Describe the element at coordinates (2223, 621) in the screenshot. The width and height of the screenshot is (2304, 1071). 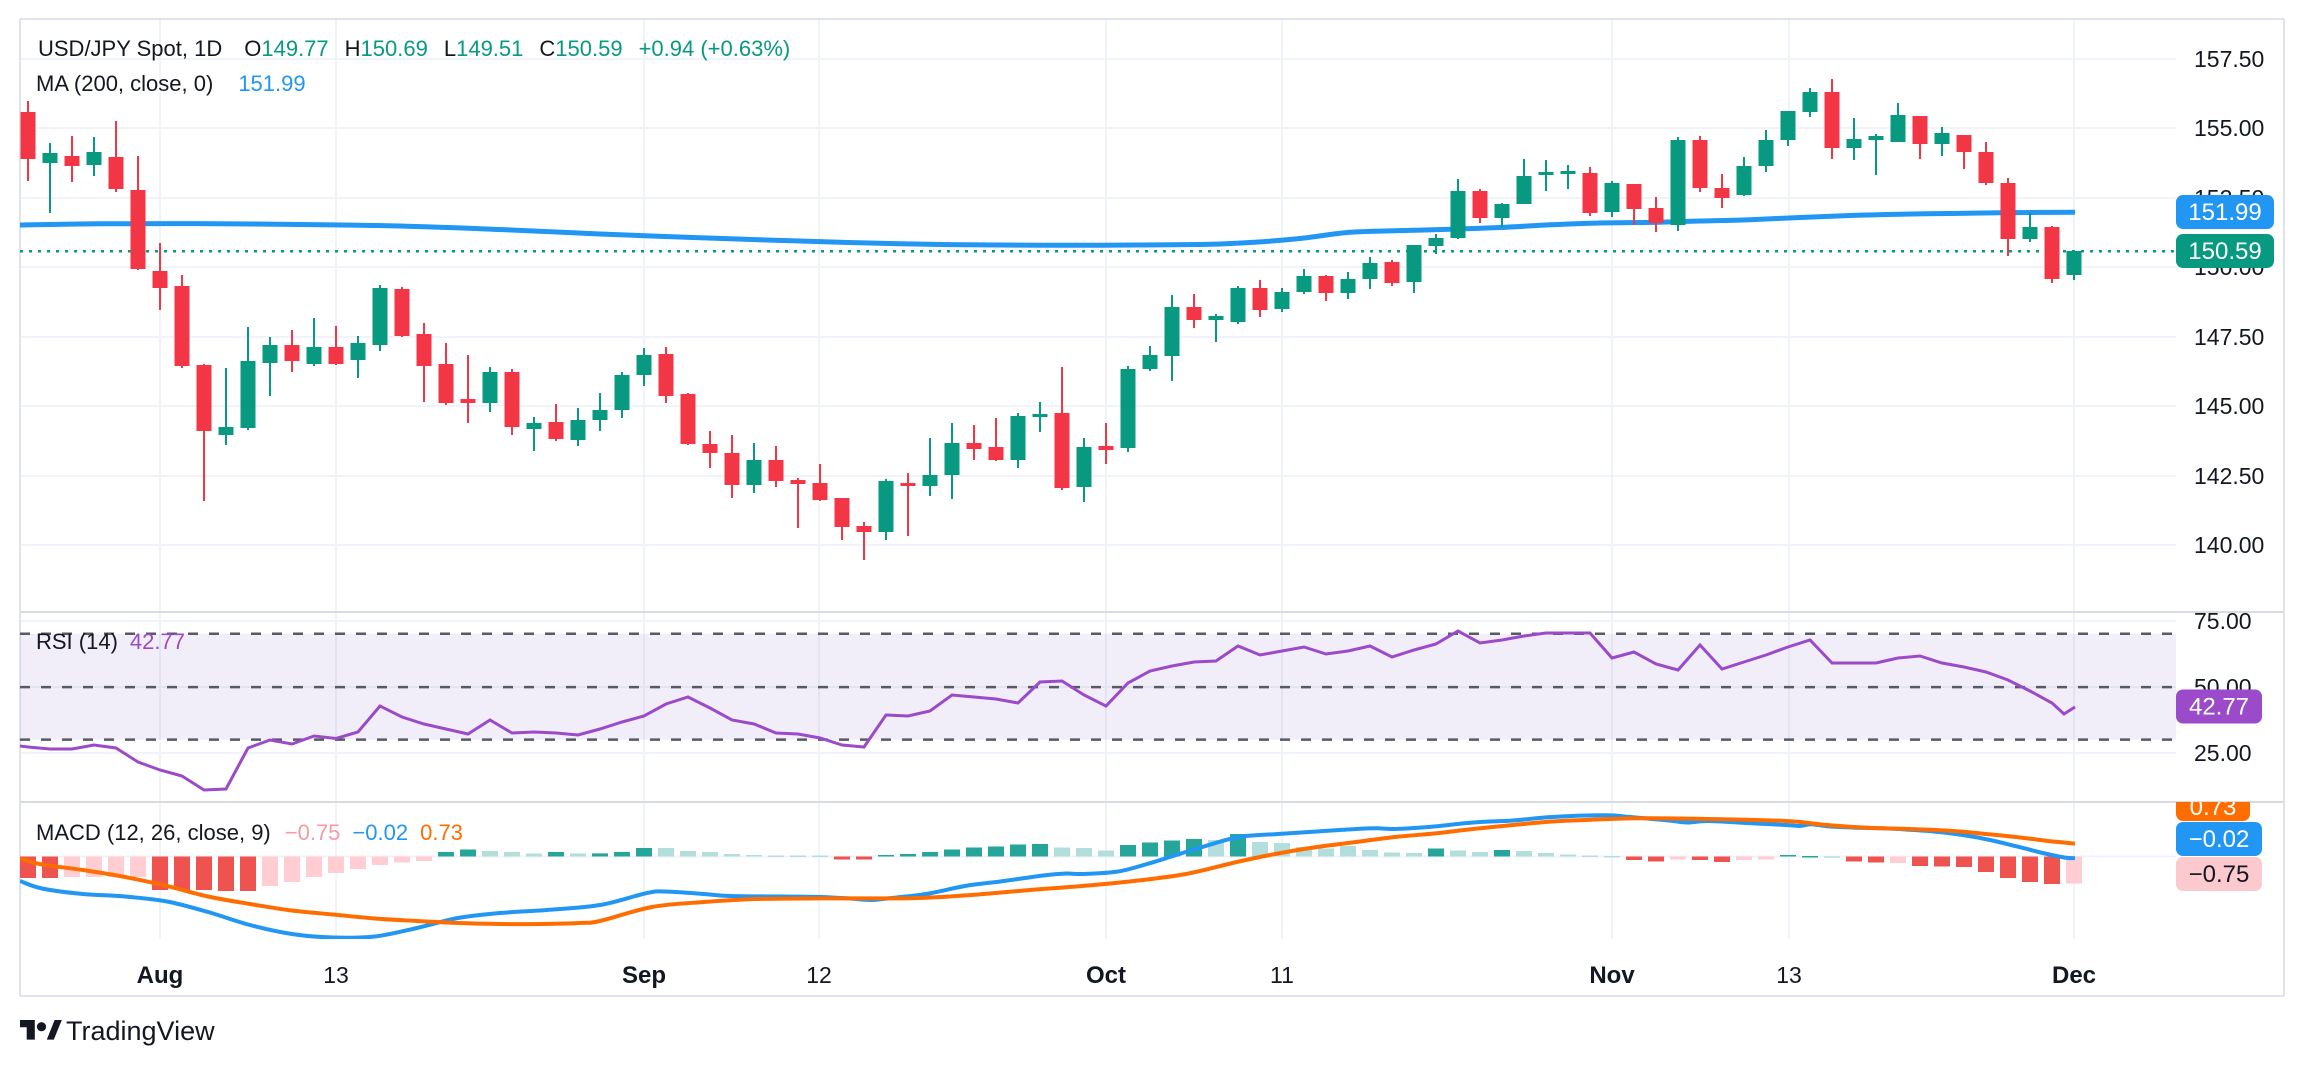
I see `svg-text: 75.00` at that location.